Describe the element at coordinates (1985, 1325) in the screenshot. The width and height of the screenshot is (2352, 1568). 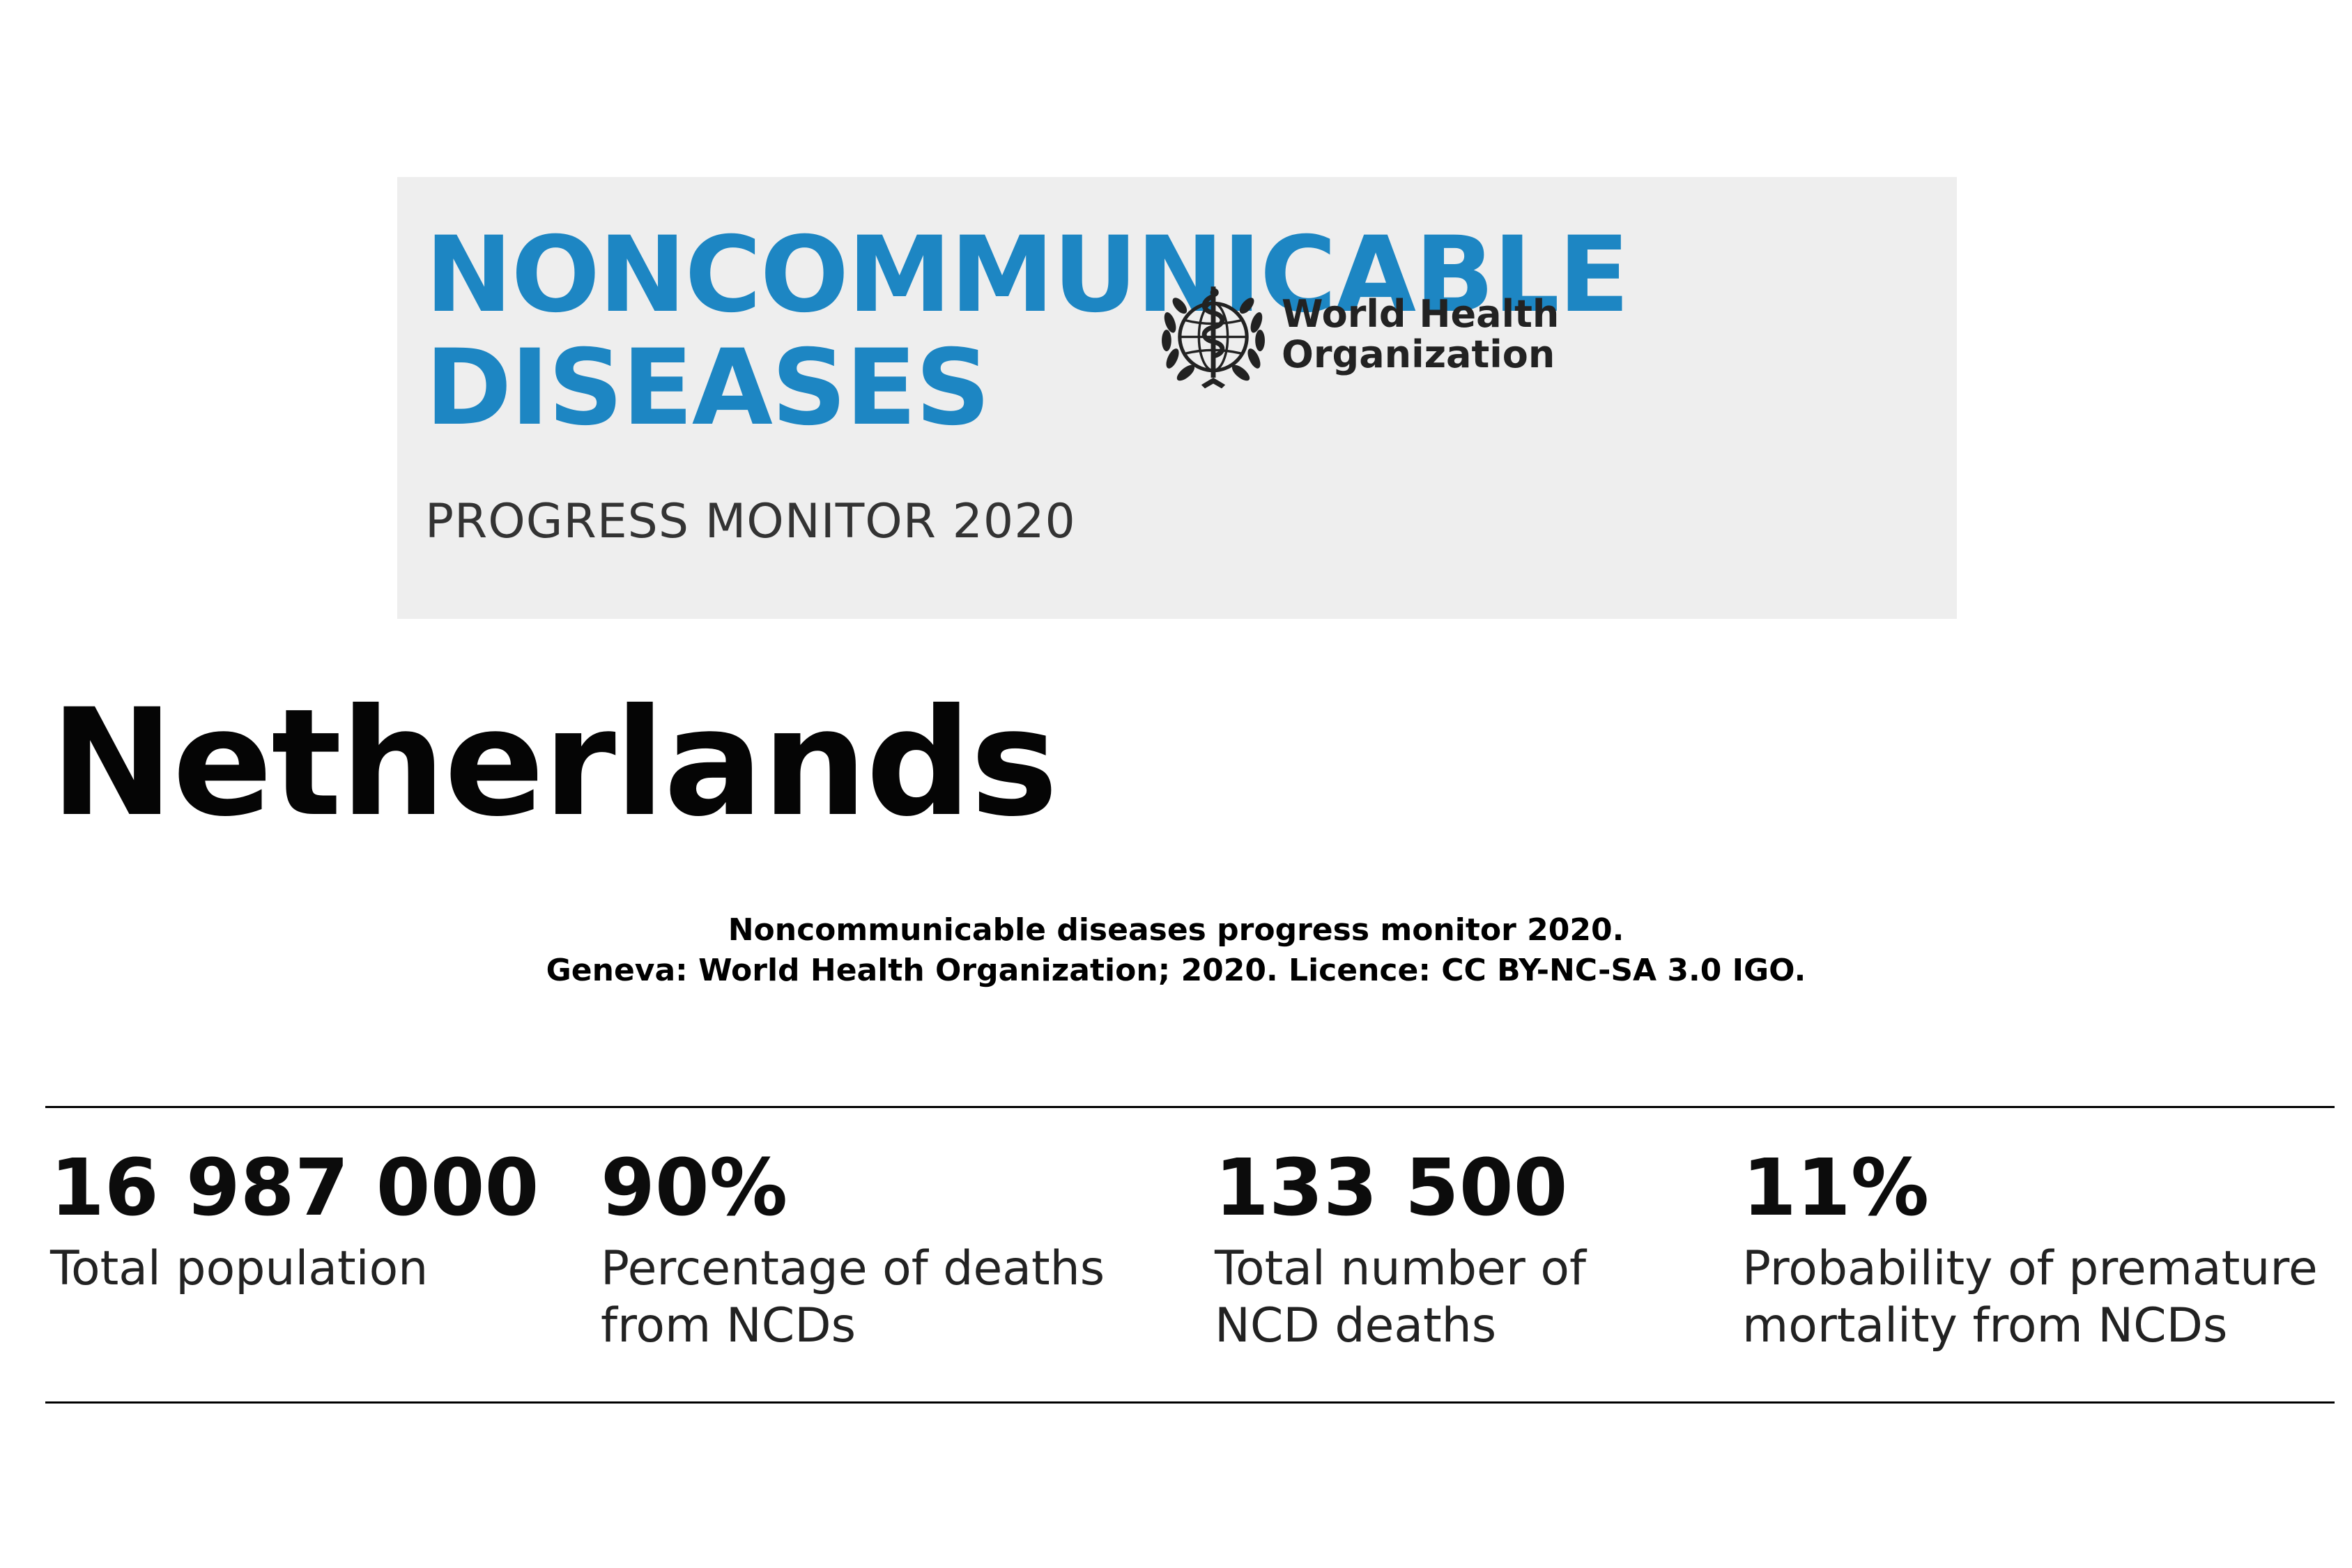
I see `stat-label-line2: mortality from NCDs` at that location.